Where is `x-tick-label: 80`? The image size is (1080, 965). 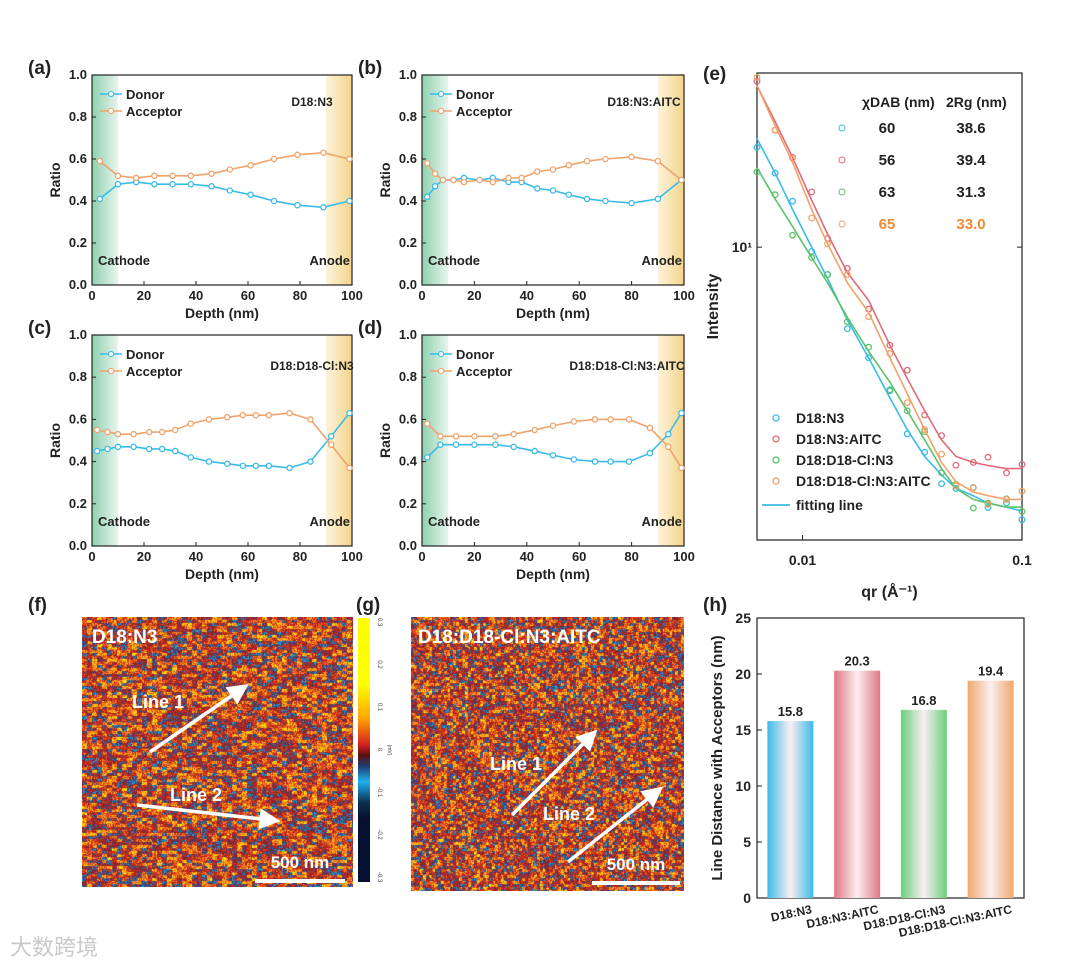 x-tick-label: 80 is located at coordinates (300, 295).